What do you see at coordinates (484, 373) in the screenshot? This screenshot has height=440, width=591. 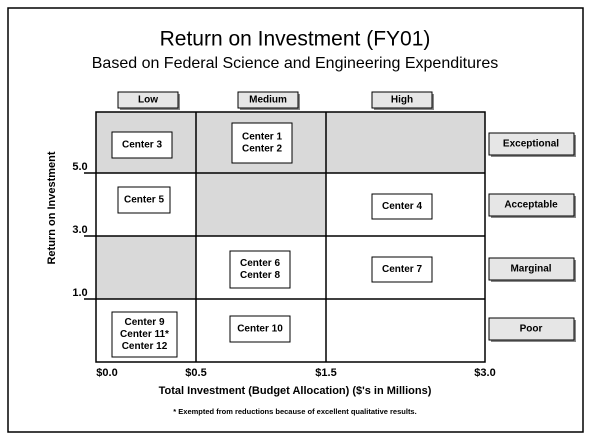 I see `x-tick-label: $3.0` at bounding box center [484, 373].